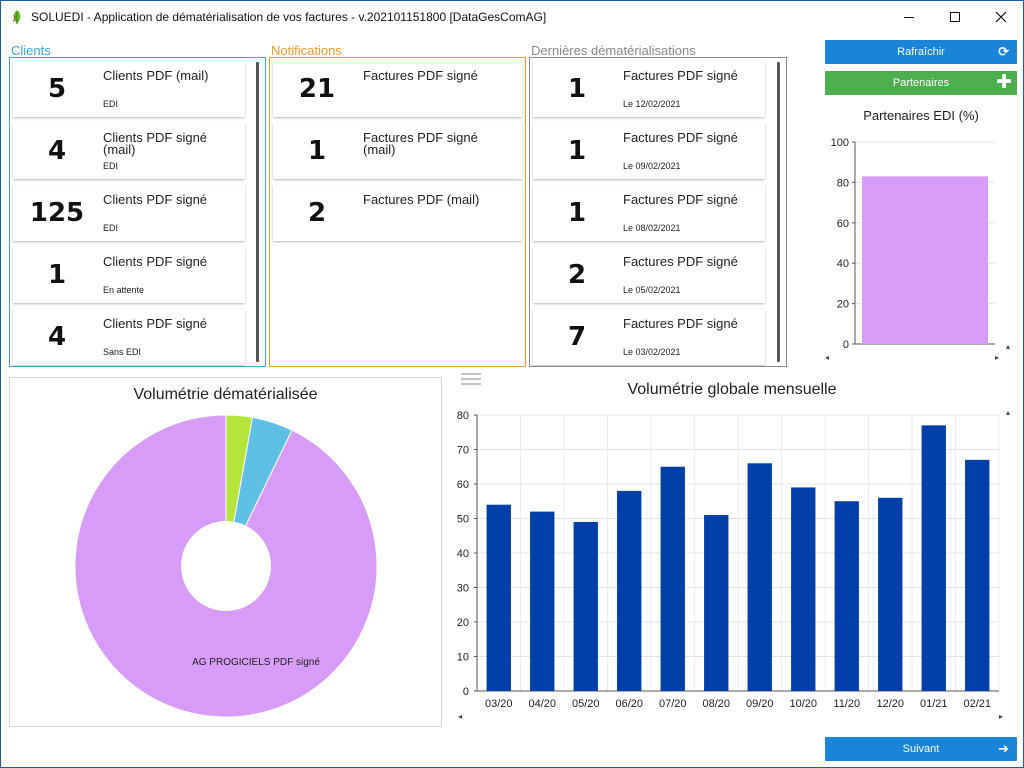 The height and width of the screenshot is (768, 1024). Describe the element at coordinates (156, 75) in the screenshot. I see `card-title: Clients PDF (mail)` at that location.